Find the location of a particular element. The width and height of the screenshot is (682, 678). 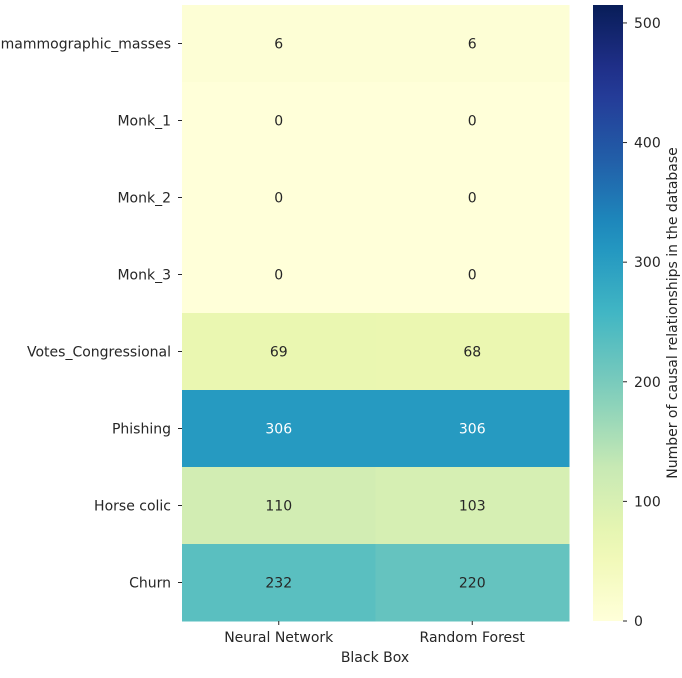

x-tick-label: Neural Network is located at coordinates (279, 638).